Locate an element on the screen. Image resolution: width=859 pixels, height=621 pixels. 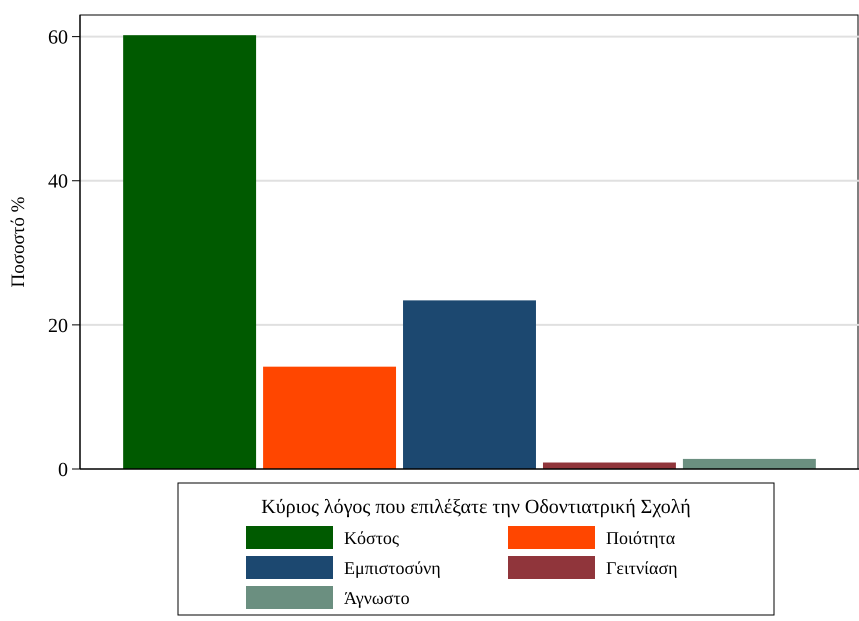
legend-label: Άγνωστο is located at coordinates (377, 598).